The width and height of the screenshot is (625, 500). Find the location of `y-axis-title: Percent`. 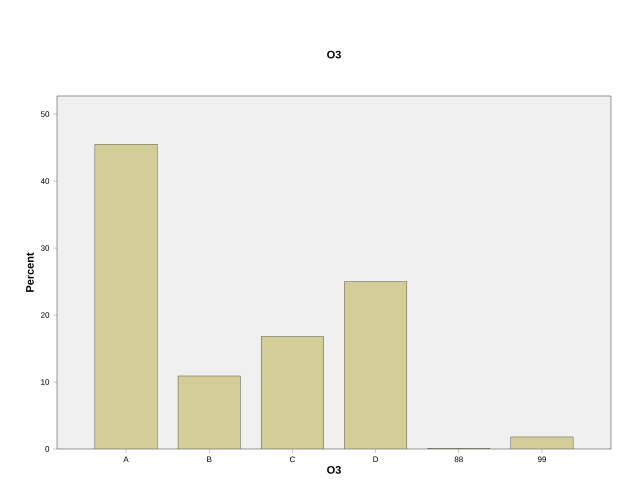

y-axis-title: Percent is located at coordinates (30, 272).